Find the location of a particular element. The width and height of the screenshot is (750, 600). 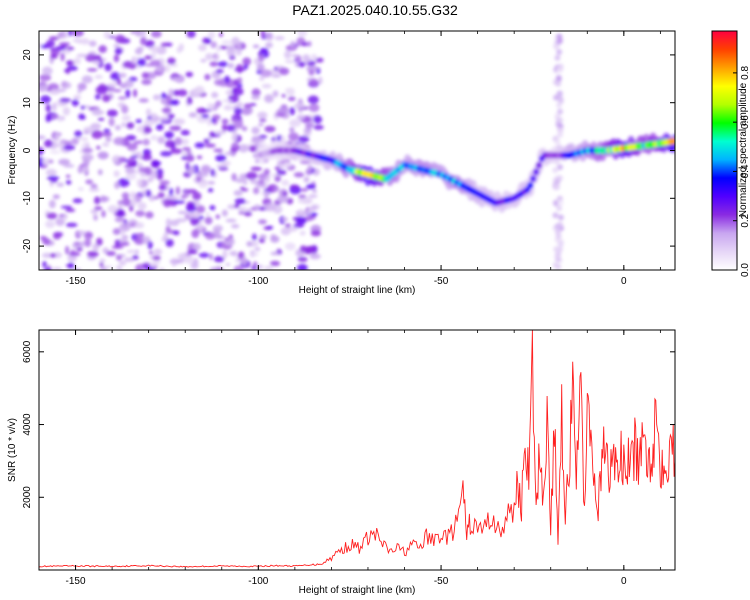

spectrogram-y-tick-label: -10 is located at coordinates (27, 198).